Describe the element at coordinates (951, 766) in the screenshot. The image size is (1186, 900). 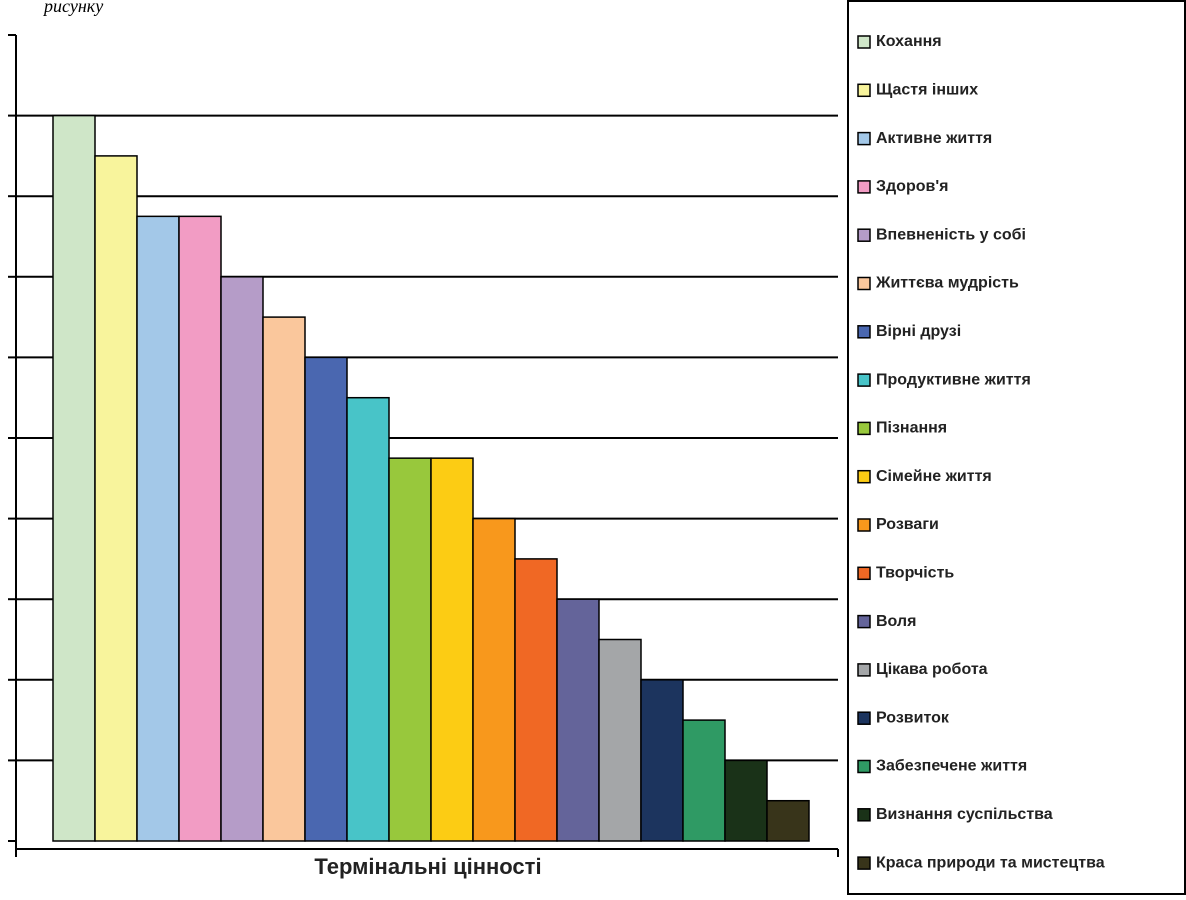
I see `legend-label: Забезпечене життя` at that location.